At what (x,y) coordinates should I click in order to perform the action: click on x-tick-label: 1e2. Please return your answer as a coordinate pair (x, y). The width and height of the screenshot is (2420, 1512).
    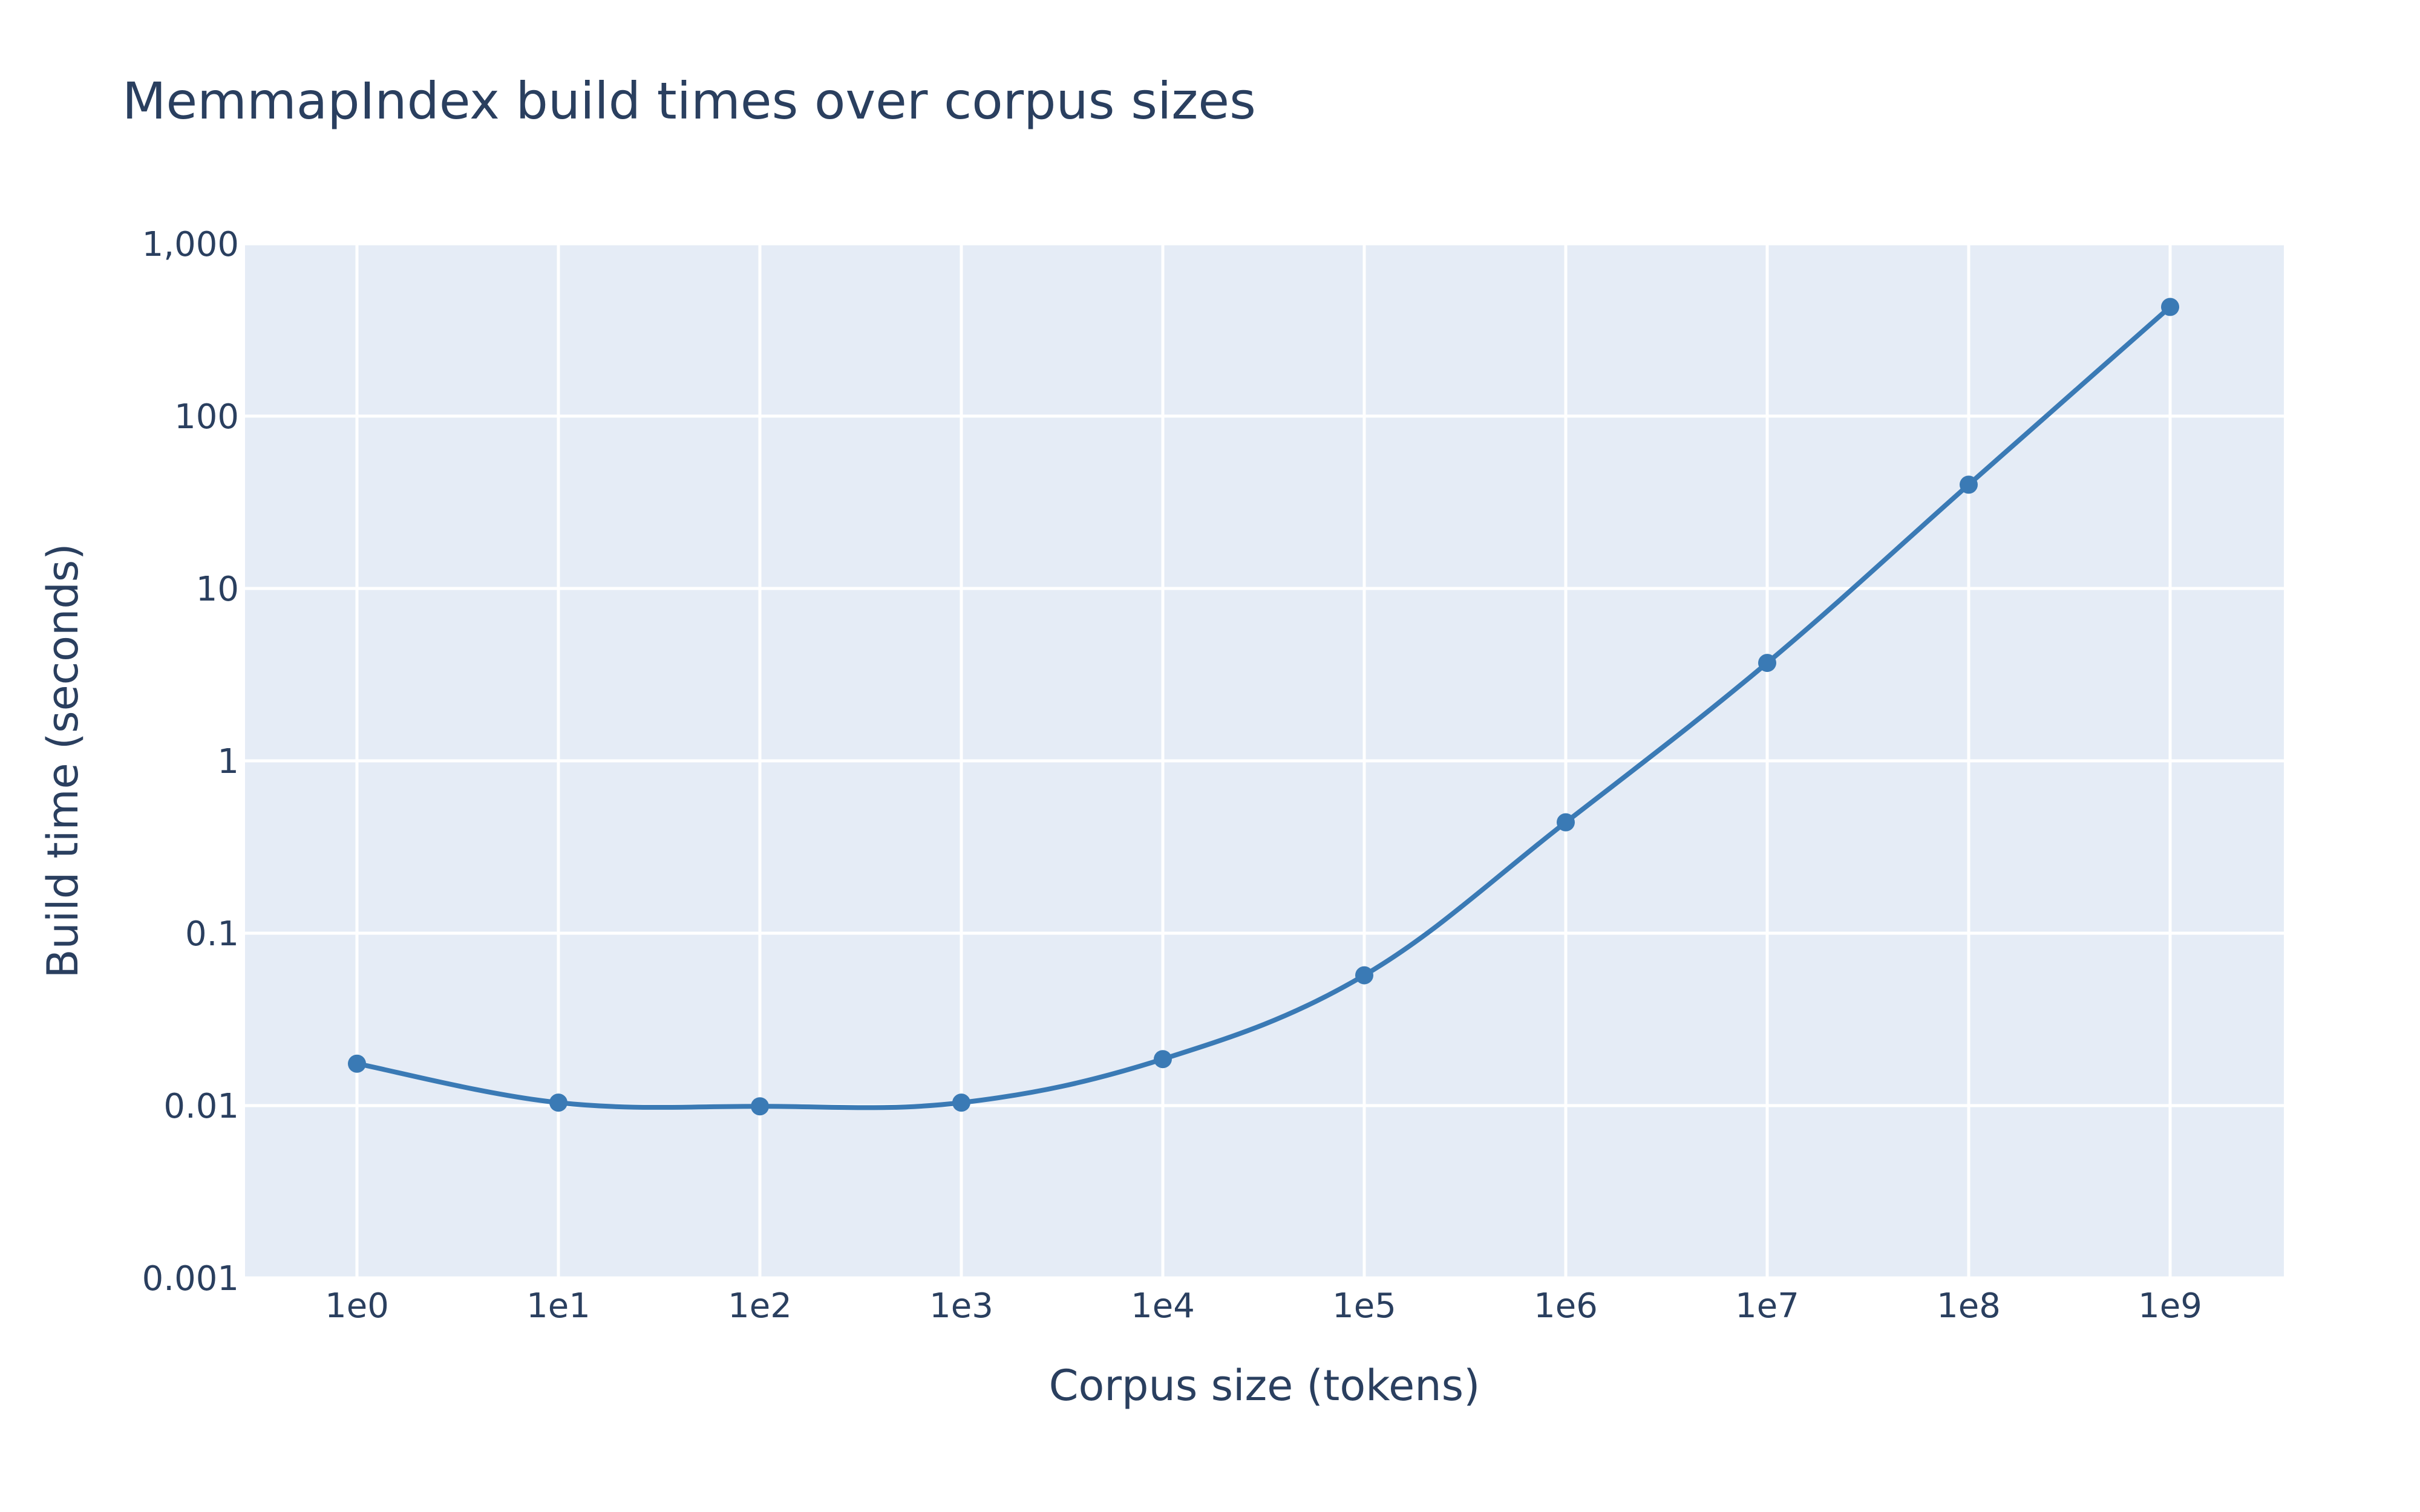
    Looking at the image, I should click on (760, 1306).